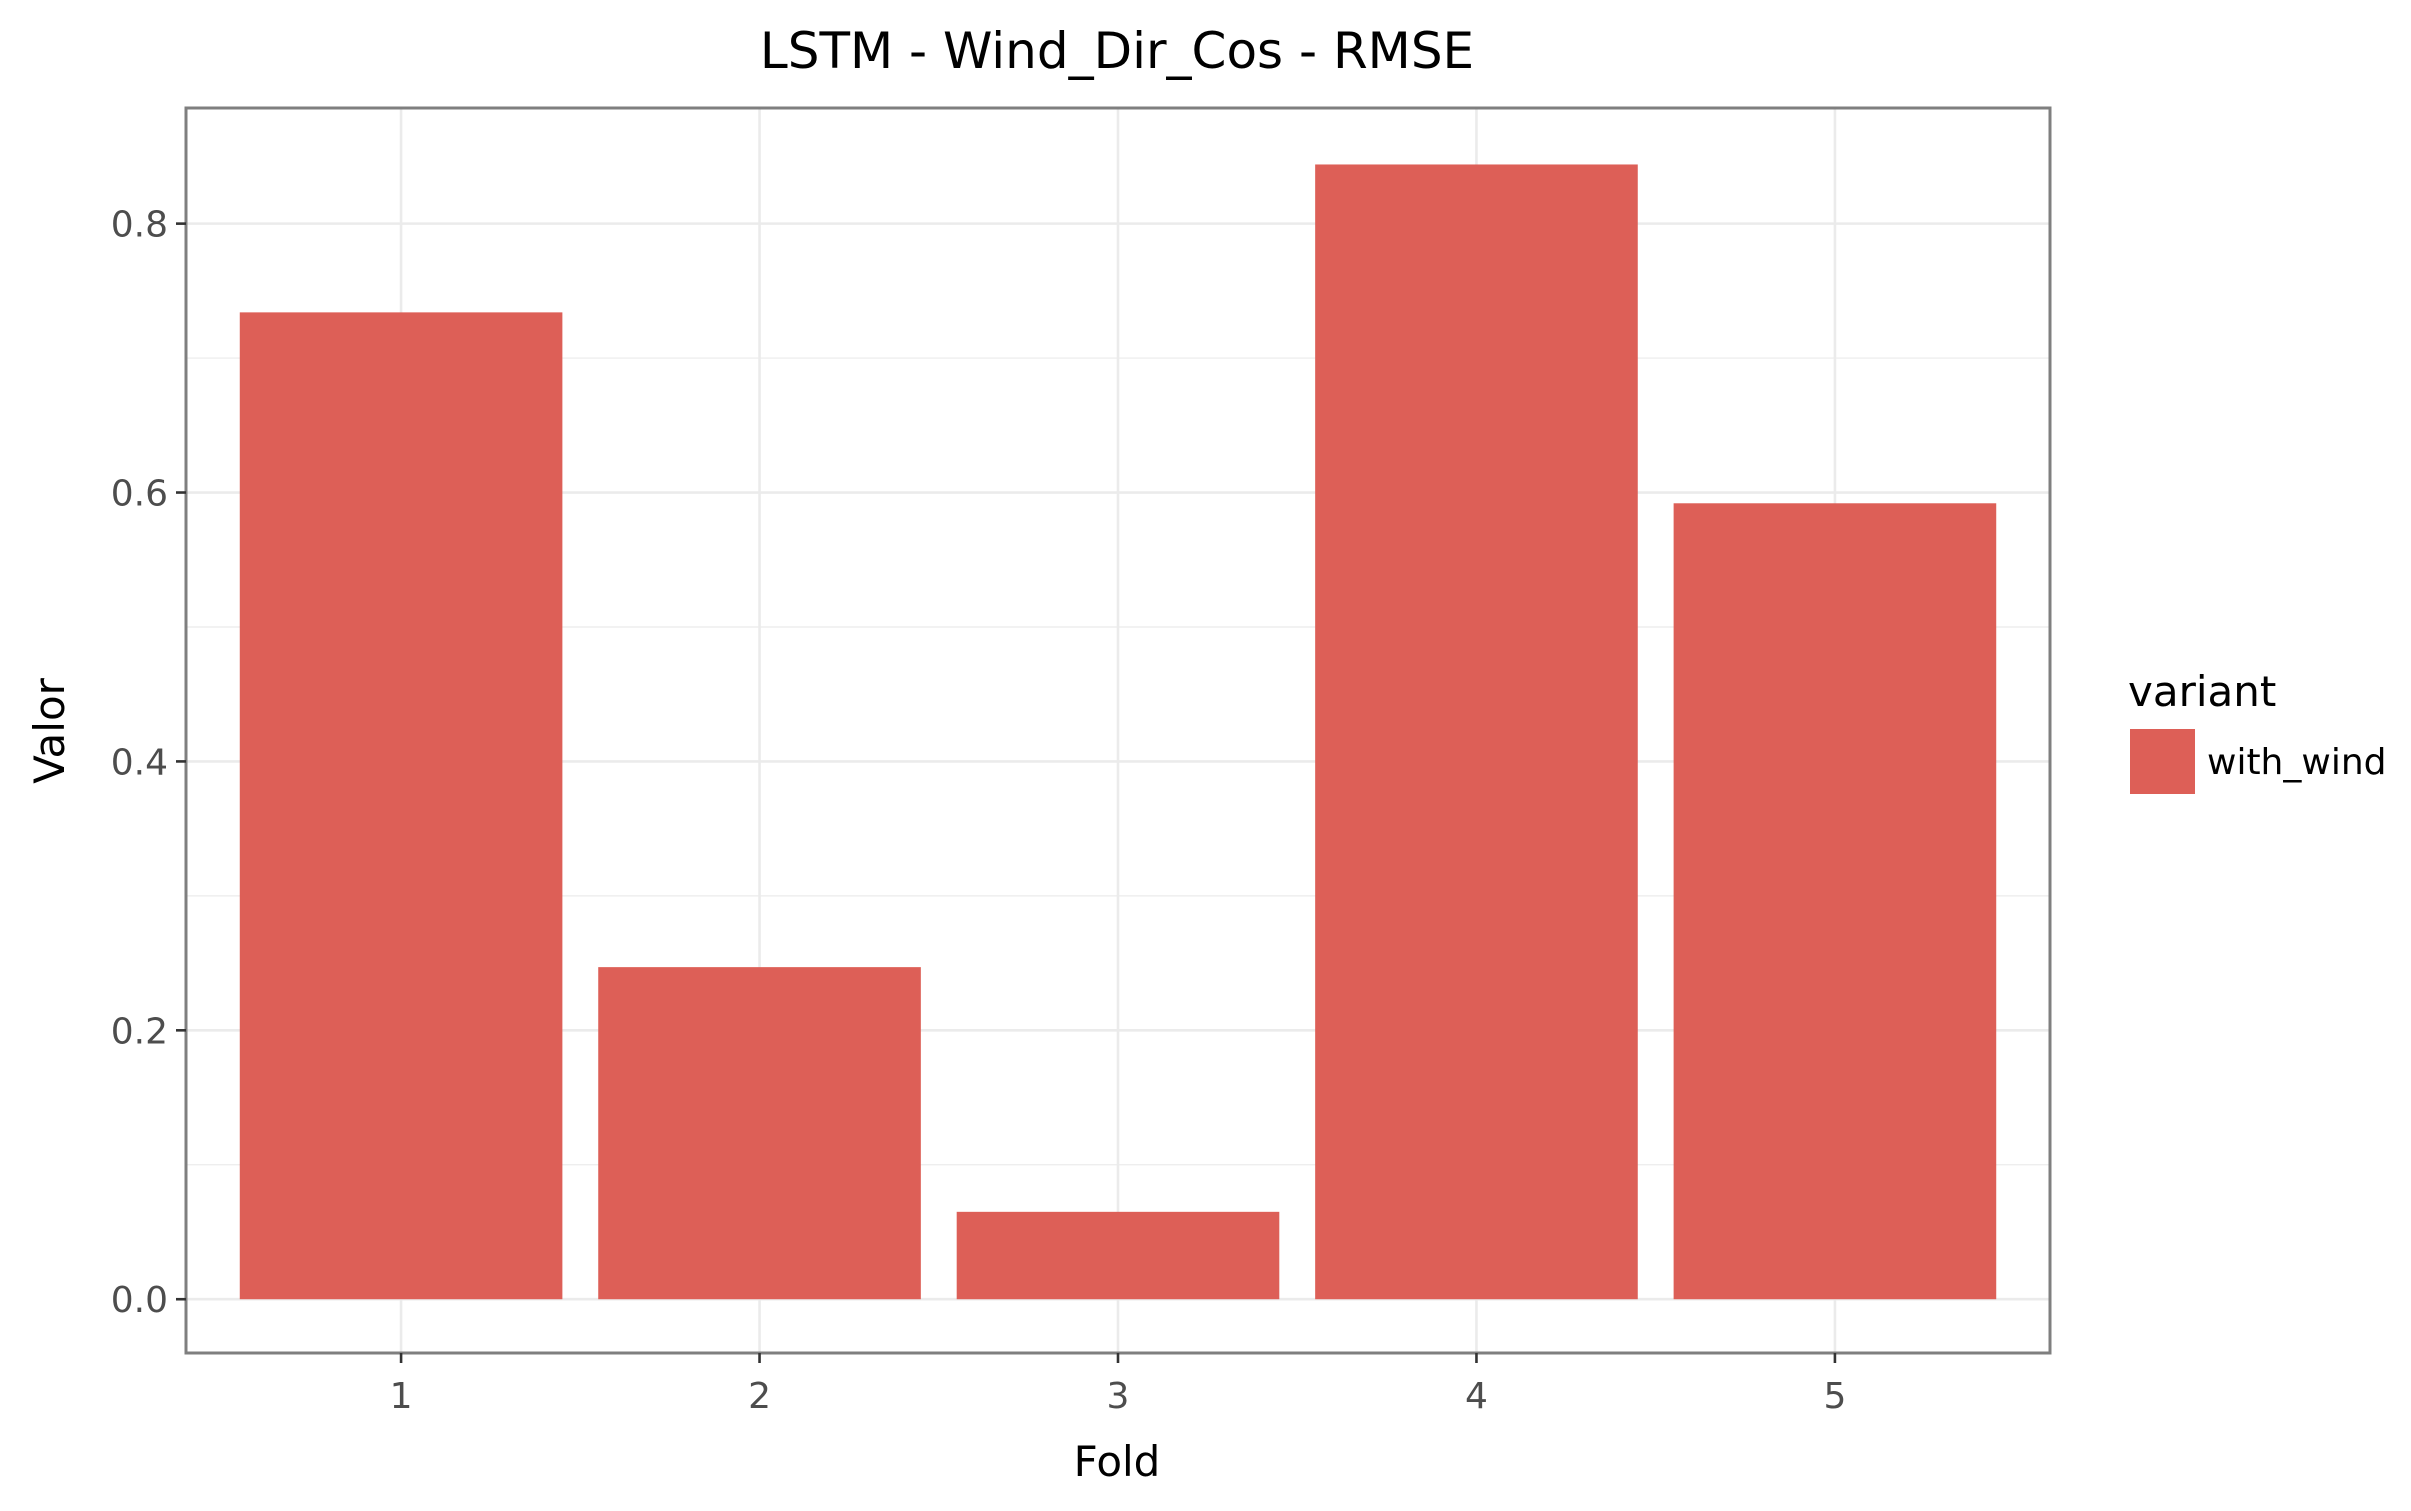 The image size is (2411, 1511). Describe the element at coordinates (2297, 762) in the screenshot. I see `legend-label-with-wind: with_wind` at that location.